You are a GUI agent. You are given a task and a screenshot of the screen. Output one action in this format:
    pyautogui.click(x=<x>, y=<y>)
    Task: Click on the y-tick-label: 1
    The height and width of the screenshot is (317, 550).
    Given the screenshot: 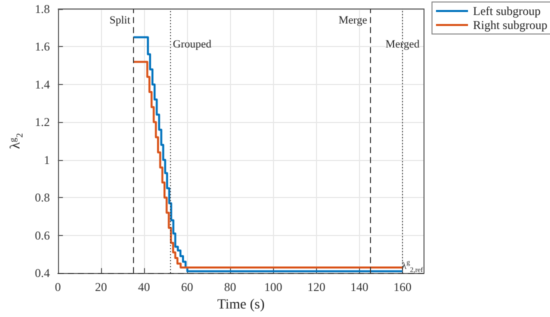 What is the action you would take?
    pyautogui.click(x=47, y=159)
    